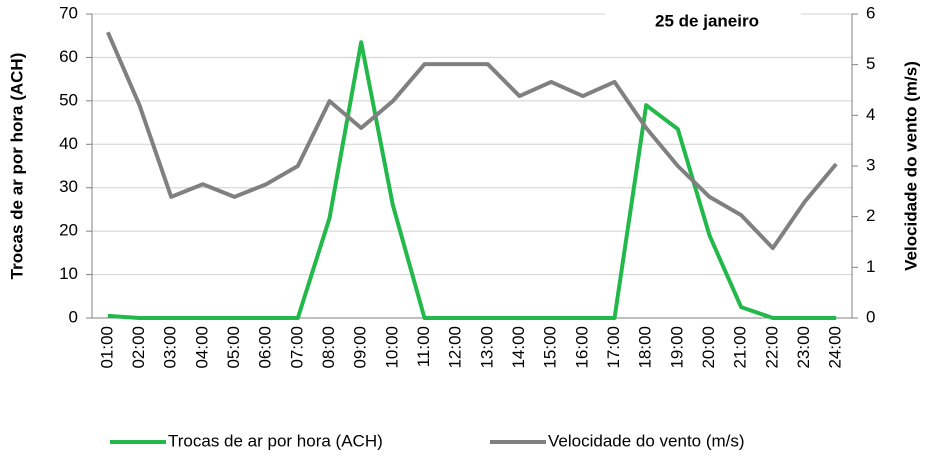 This screenshot has height=463, width=929. I want to click on x-tick-label: 10:00, so click(391, 347).